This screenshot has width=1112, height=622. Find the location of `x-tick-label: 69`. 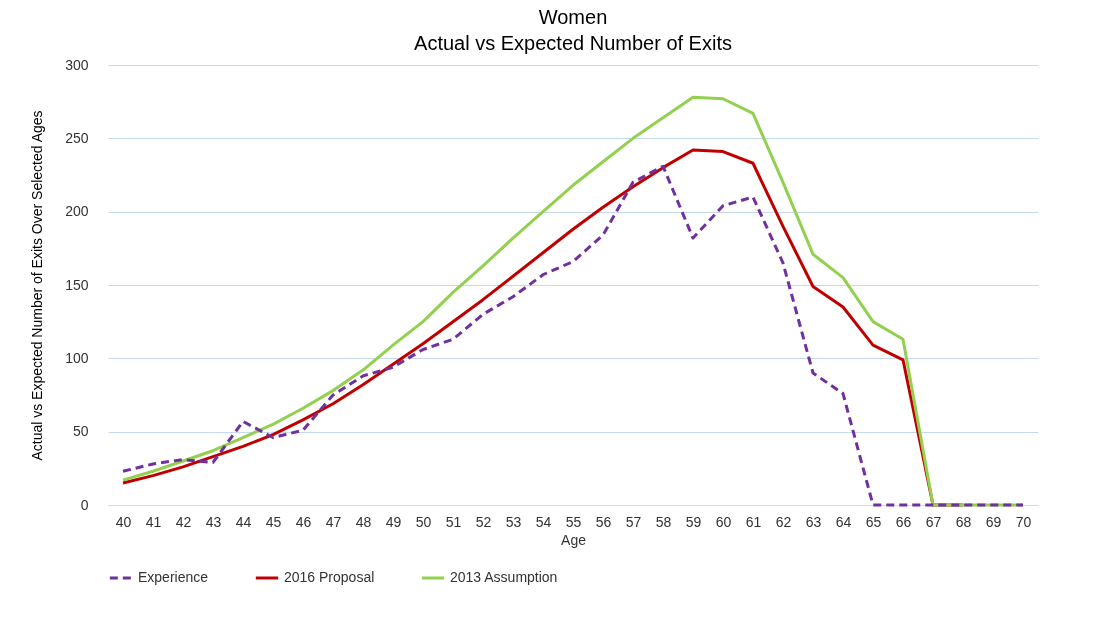

x-tick-label: 69 is located at coordinates (993, 521).